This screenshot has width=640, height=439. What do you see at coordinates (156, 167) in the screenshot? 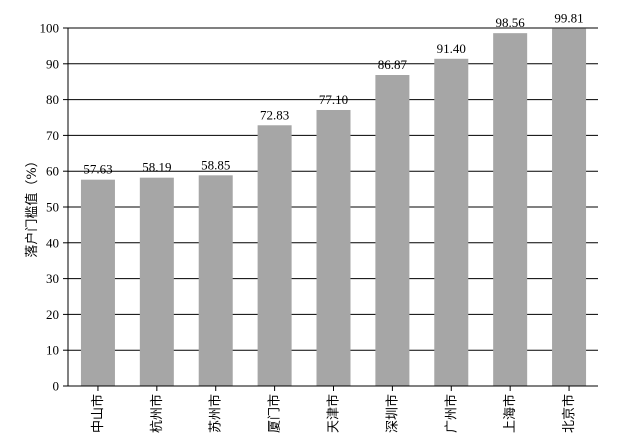
I see `data-label: 58.19` at bounding box center [156, 167].